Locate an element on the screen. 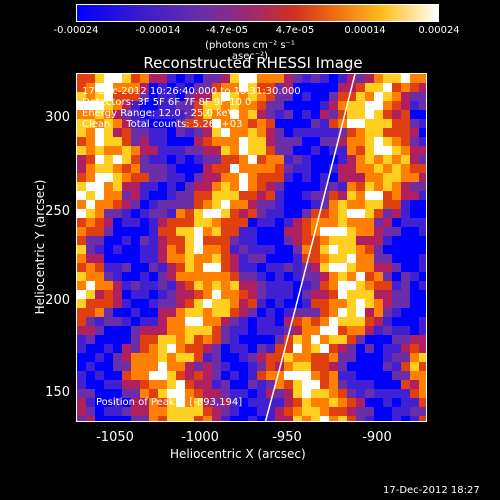  colorbar-tick: -0.00014 is located at coordinates (158, 30).